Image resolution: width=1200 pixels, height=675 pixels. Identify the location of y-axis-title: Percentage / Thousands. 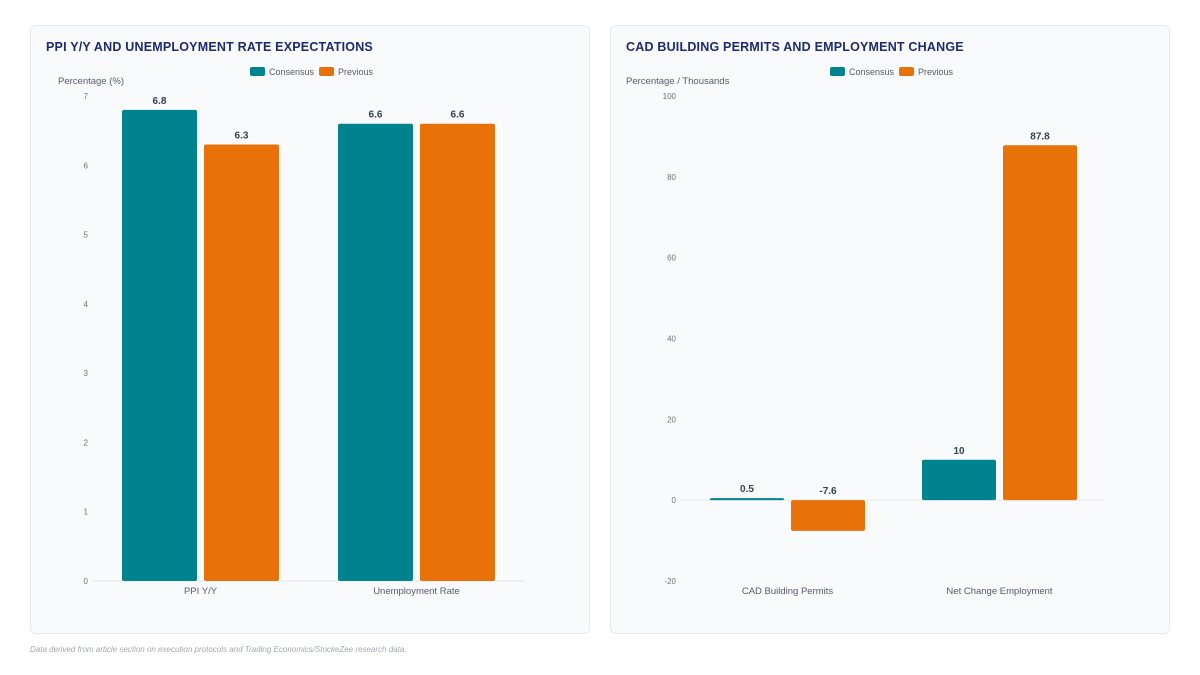
(678, 81).